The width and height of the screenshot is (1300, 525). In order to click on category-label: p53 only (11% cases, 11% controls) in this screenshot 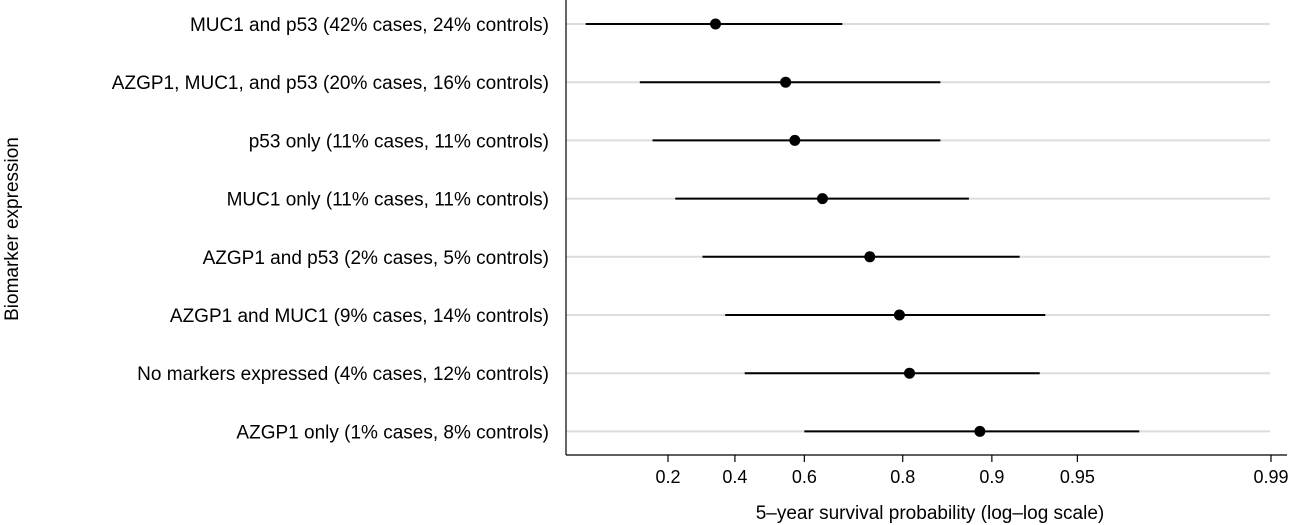, I will do `click(399, 141)`.